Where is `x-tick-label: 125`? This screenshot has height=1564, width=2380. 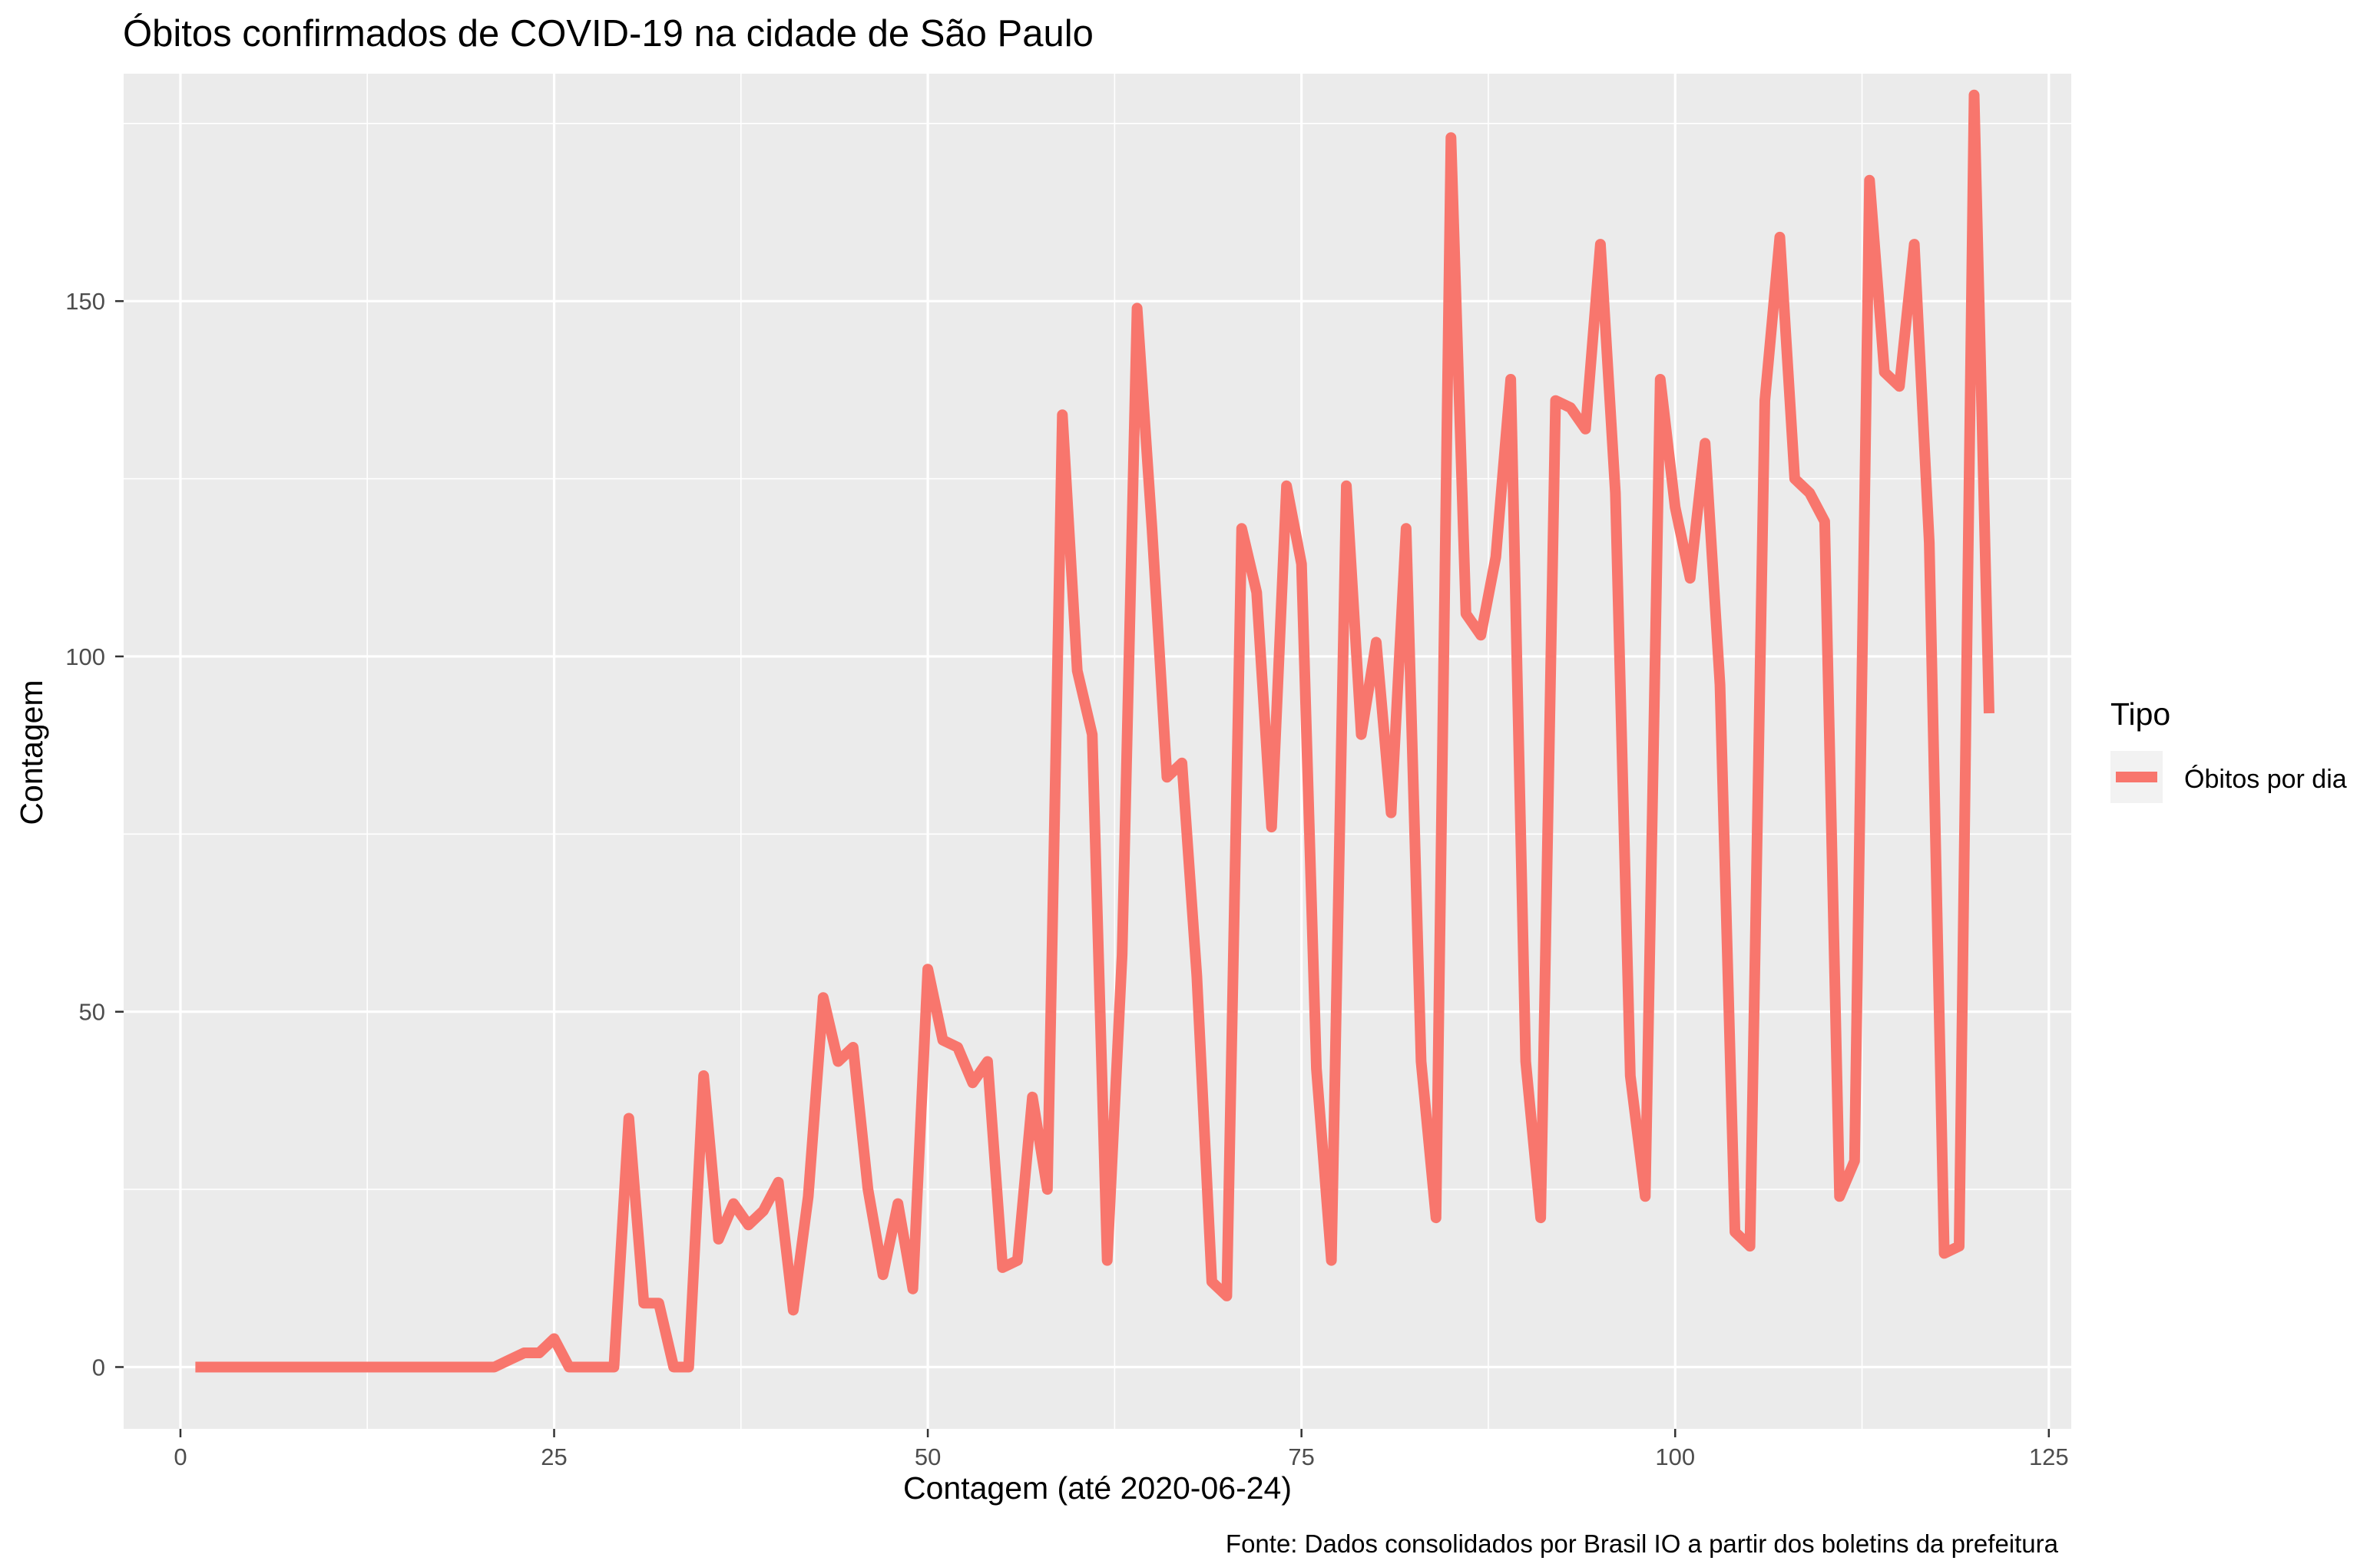
x-tick-label: 125 is located at coordinates (2049, 1456).